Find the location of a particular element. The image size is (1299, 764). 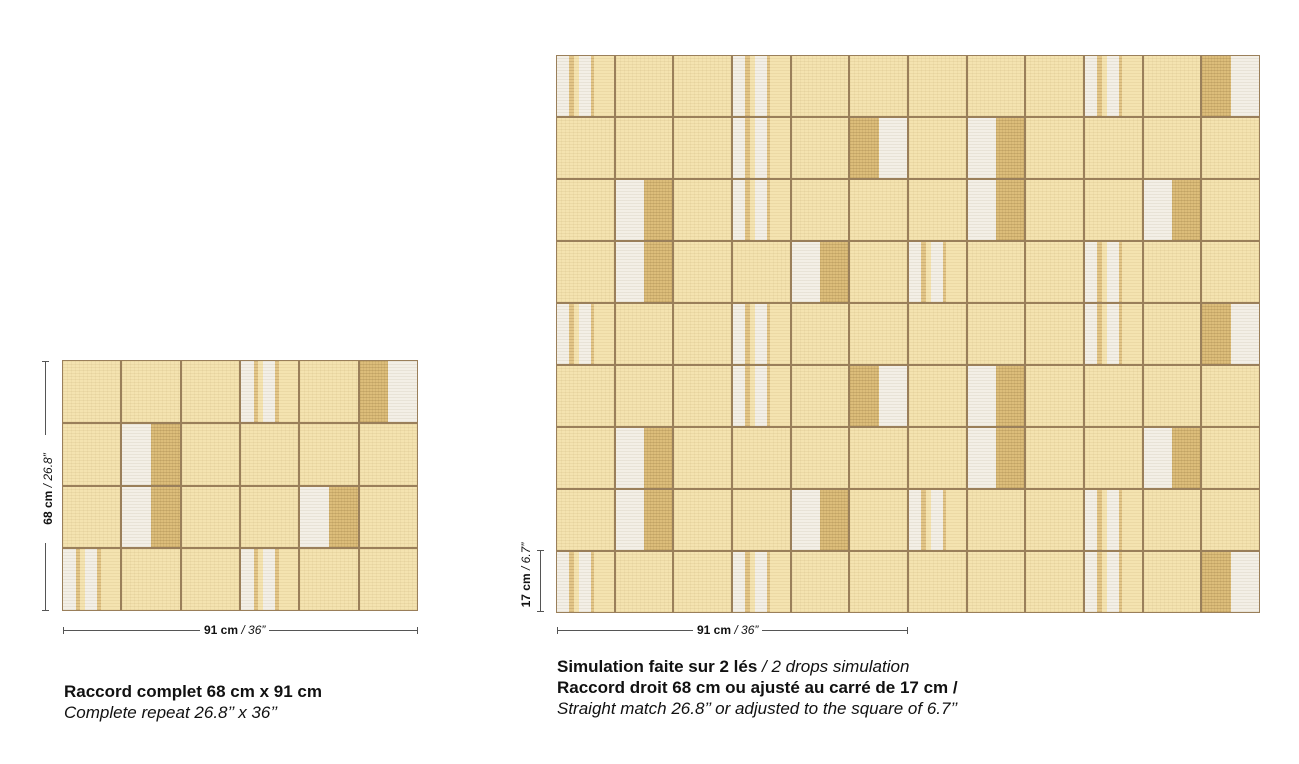

simulation-caption-fr: Simulation faite sur 2 lés is located at coordinates (657, 666).